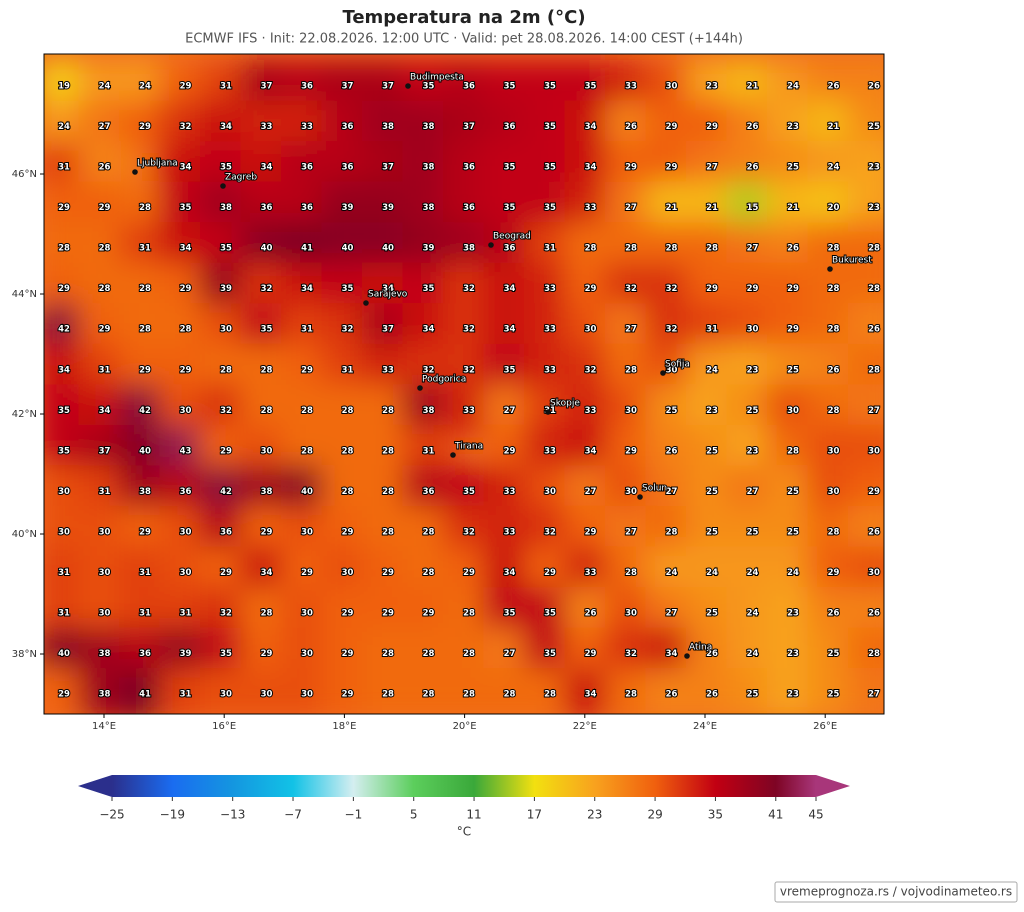 This screenshot has width=1024, height=912. Describe the element at coordinates (464, 832) in the screenshot. I see `colorbar-unit: °C` at that location.